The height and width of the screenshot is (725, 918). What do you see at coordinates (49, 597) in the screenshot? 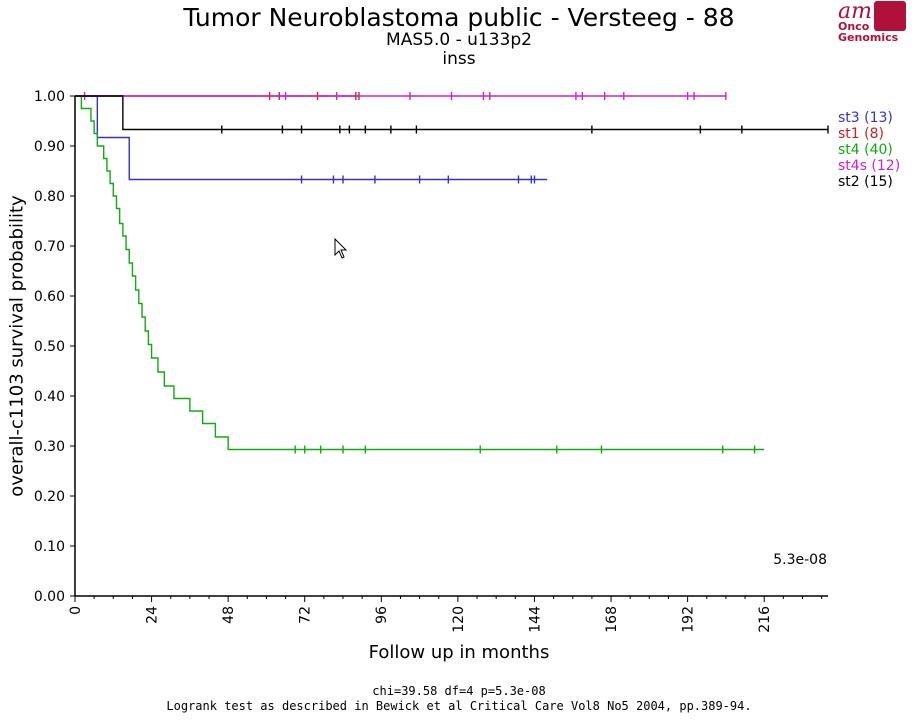
I see `y-tick-label: 0.00` at bounding box center [49, 597].